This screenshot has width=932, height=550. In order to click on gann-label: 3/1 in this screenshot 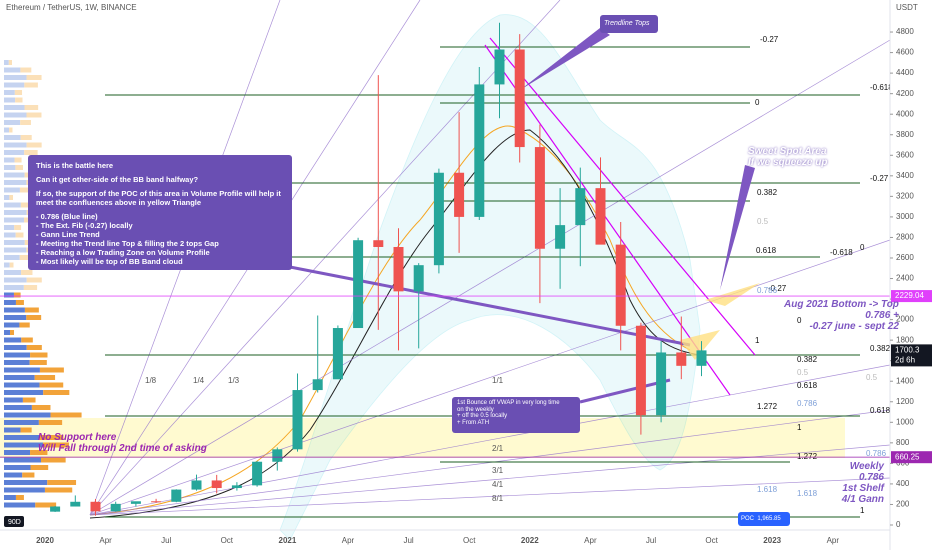, I will do `click(498, 470)`.